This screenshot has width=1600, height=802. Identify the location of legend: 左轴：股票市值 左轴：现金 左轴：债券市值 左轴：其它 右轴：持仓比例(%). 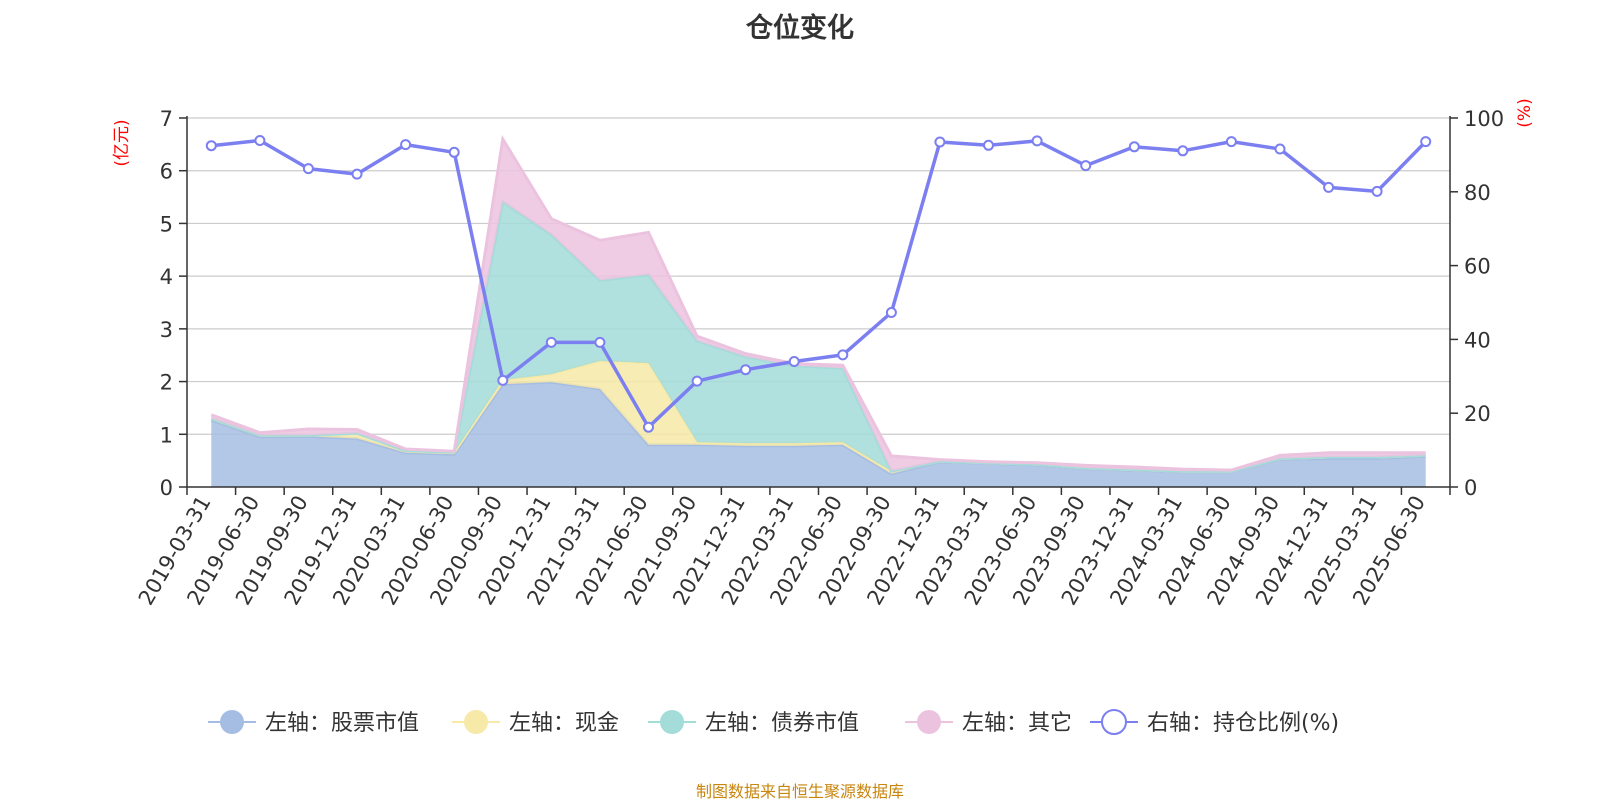
(773, 722).